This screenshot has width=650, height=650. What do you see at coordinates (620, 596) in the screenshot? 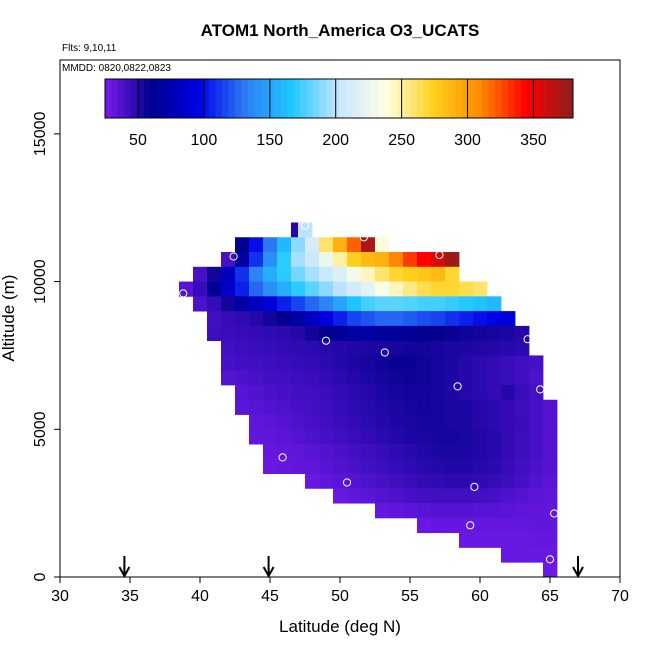
I see `x-tick-label: 70` at bounding box center [620, 596].